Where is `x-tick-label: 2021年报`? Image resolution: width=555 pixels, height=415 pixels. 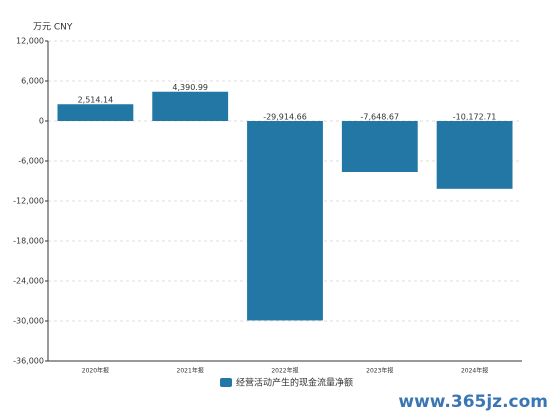
x-tick-label: 2021年报 is located at coordinates (190, 371).